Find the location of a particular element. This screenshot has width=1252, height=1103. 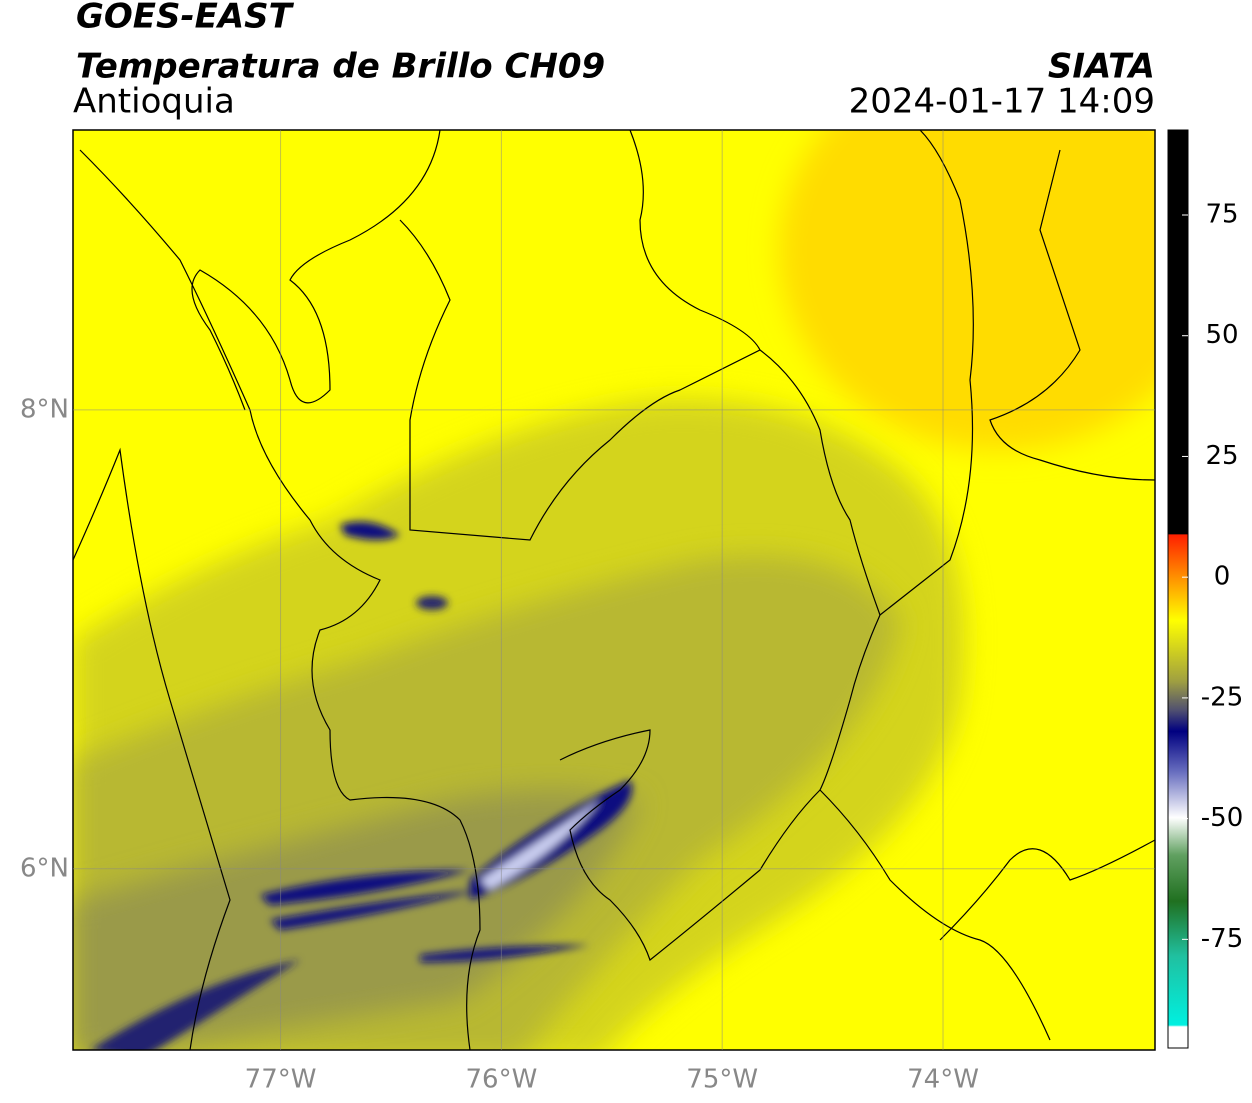

colorbar-tick-label: -50 is located at coordinates (1222, 818).